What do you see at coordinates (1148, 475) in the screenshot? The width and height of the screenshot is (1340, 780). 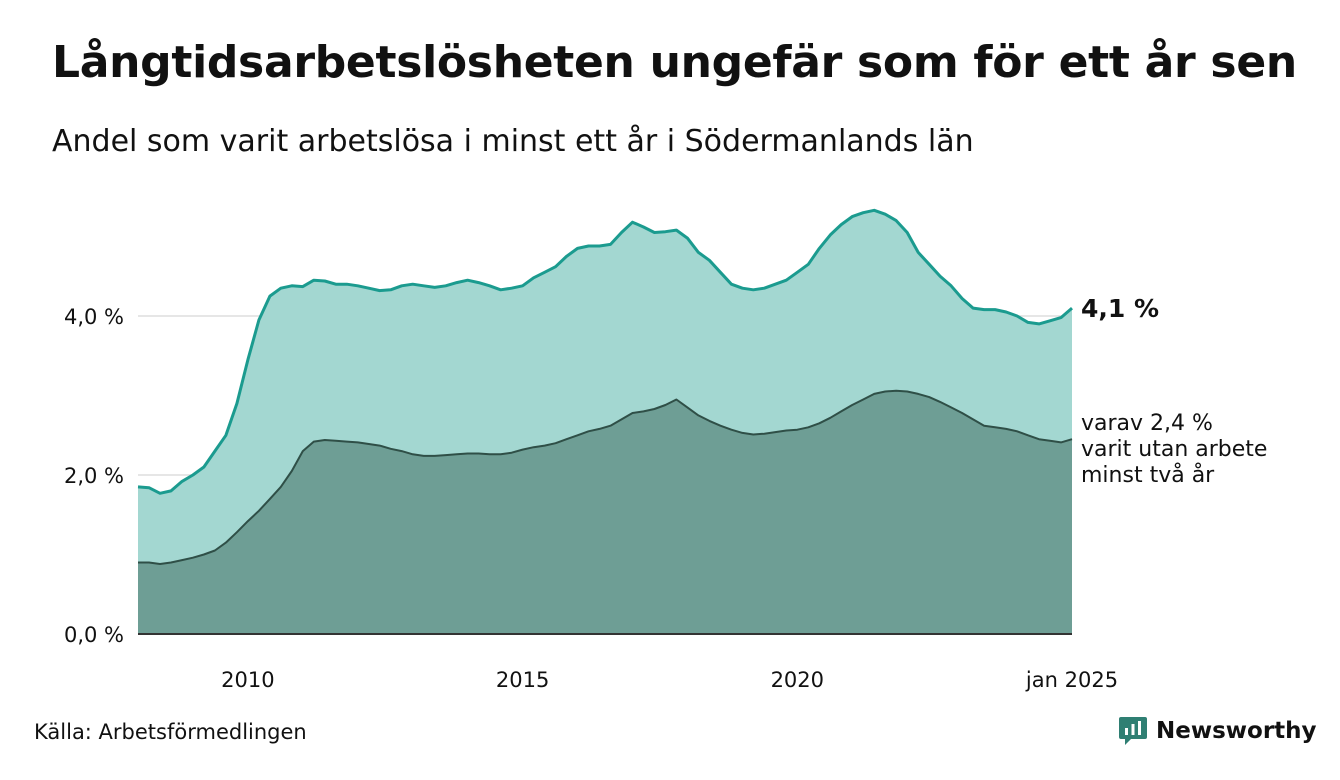 I see `sub-value-line-3: minst två år` at bounding box center [1148, 475].